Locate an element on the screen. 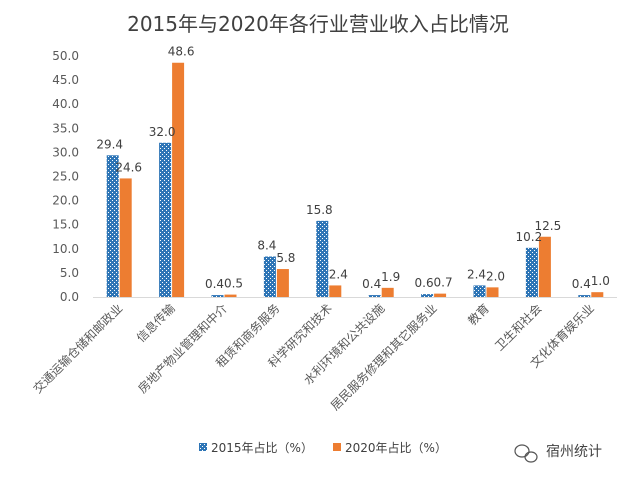  data-label: 5.8 is located at coordinates (285, 258).